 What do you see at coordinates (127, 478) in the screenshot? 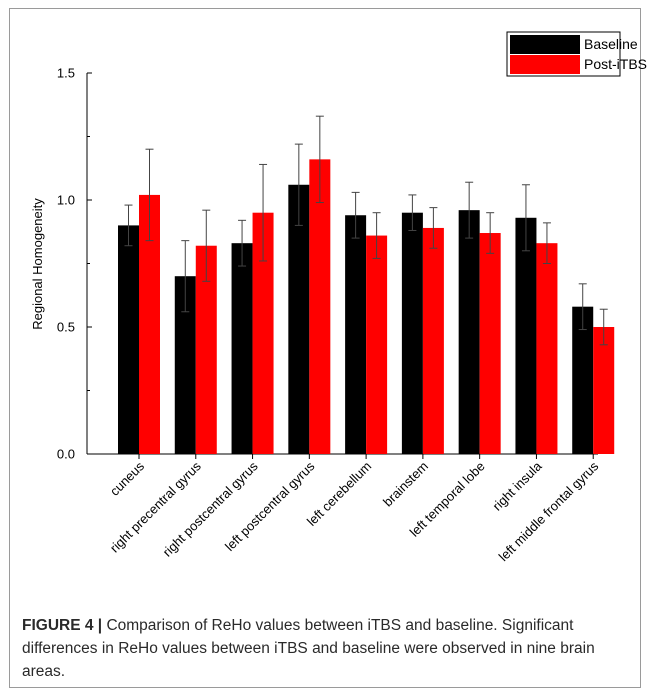
I see `x-tick-label: cuneus` at bounding box center [127, 478].